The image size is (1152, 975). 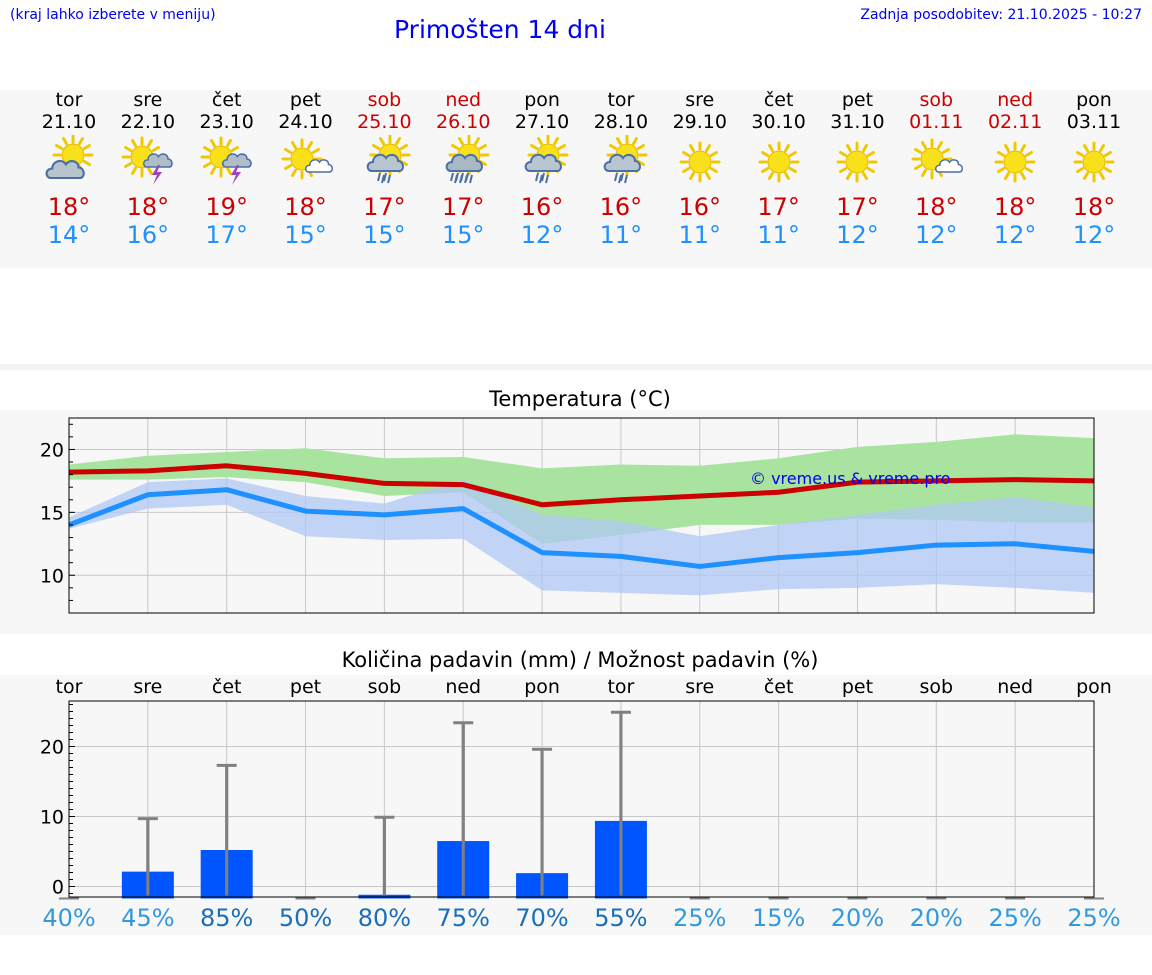 I want to click on precip-probability-label: 45%, so click(x=147, y=918).